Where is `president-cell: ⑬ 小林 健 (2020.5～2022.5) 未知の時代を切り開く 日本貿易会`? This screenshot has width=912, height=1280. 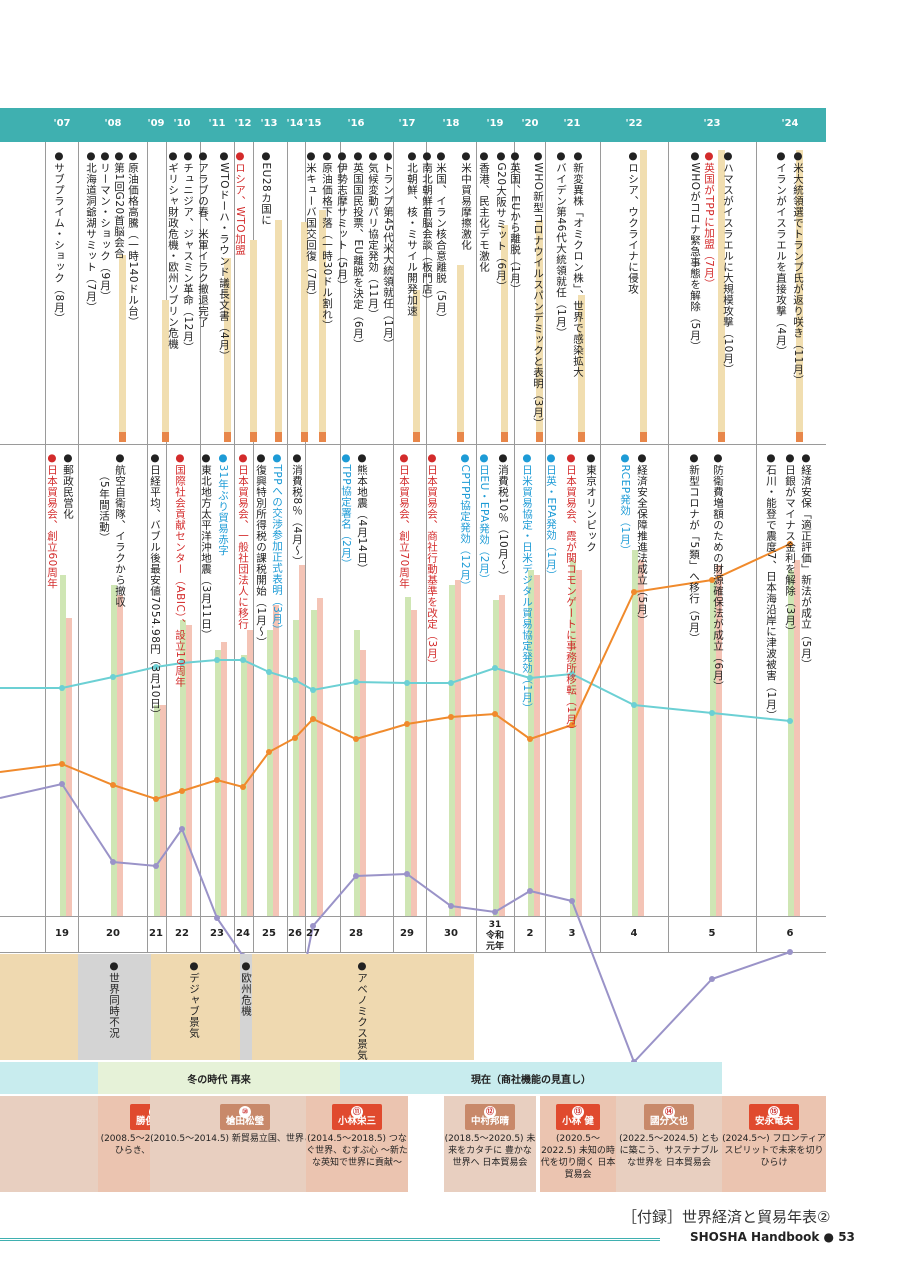 president-cell: ⑬ 小林 健 (2020.5～2022.5) 未知の時代を切り開く 日本貿易会 is located at coordinates (578, 1144).